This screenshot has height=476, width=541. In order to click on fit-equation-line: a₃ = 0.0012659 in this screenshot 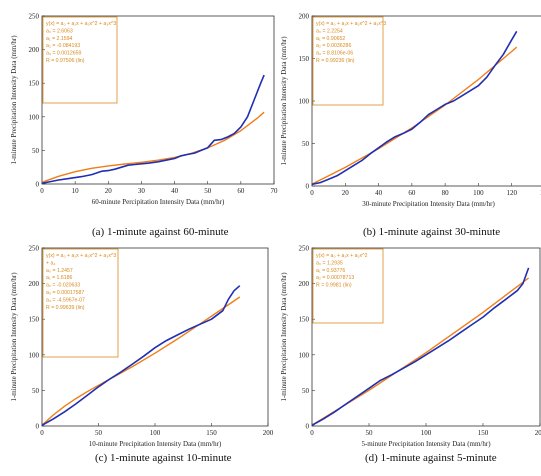, I will do `click(64, 54)`.